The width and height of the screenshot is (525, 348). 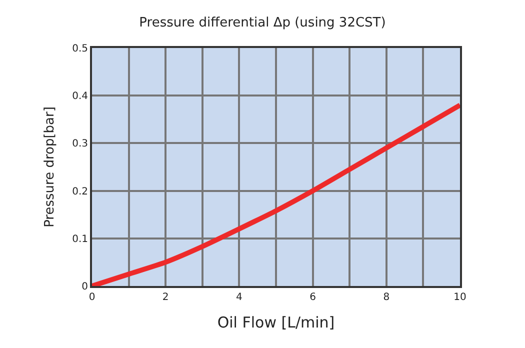 I want to click on x-axis-title: Oil Flow [L/min], so click(x=276, y=323).